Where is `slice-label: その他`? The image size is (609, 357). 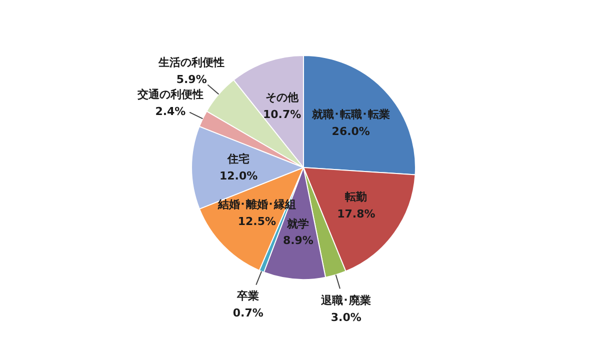
slice-label: その他 is located at coordinates (283, 97).